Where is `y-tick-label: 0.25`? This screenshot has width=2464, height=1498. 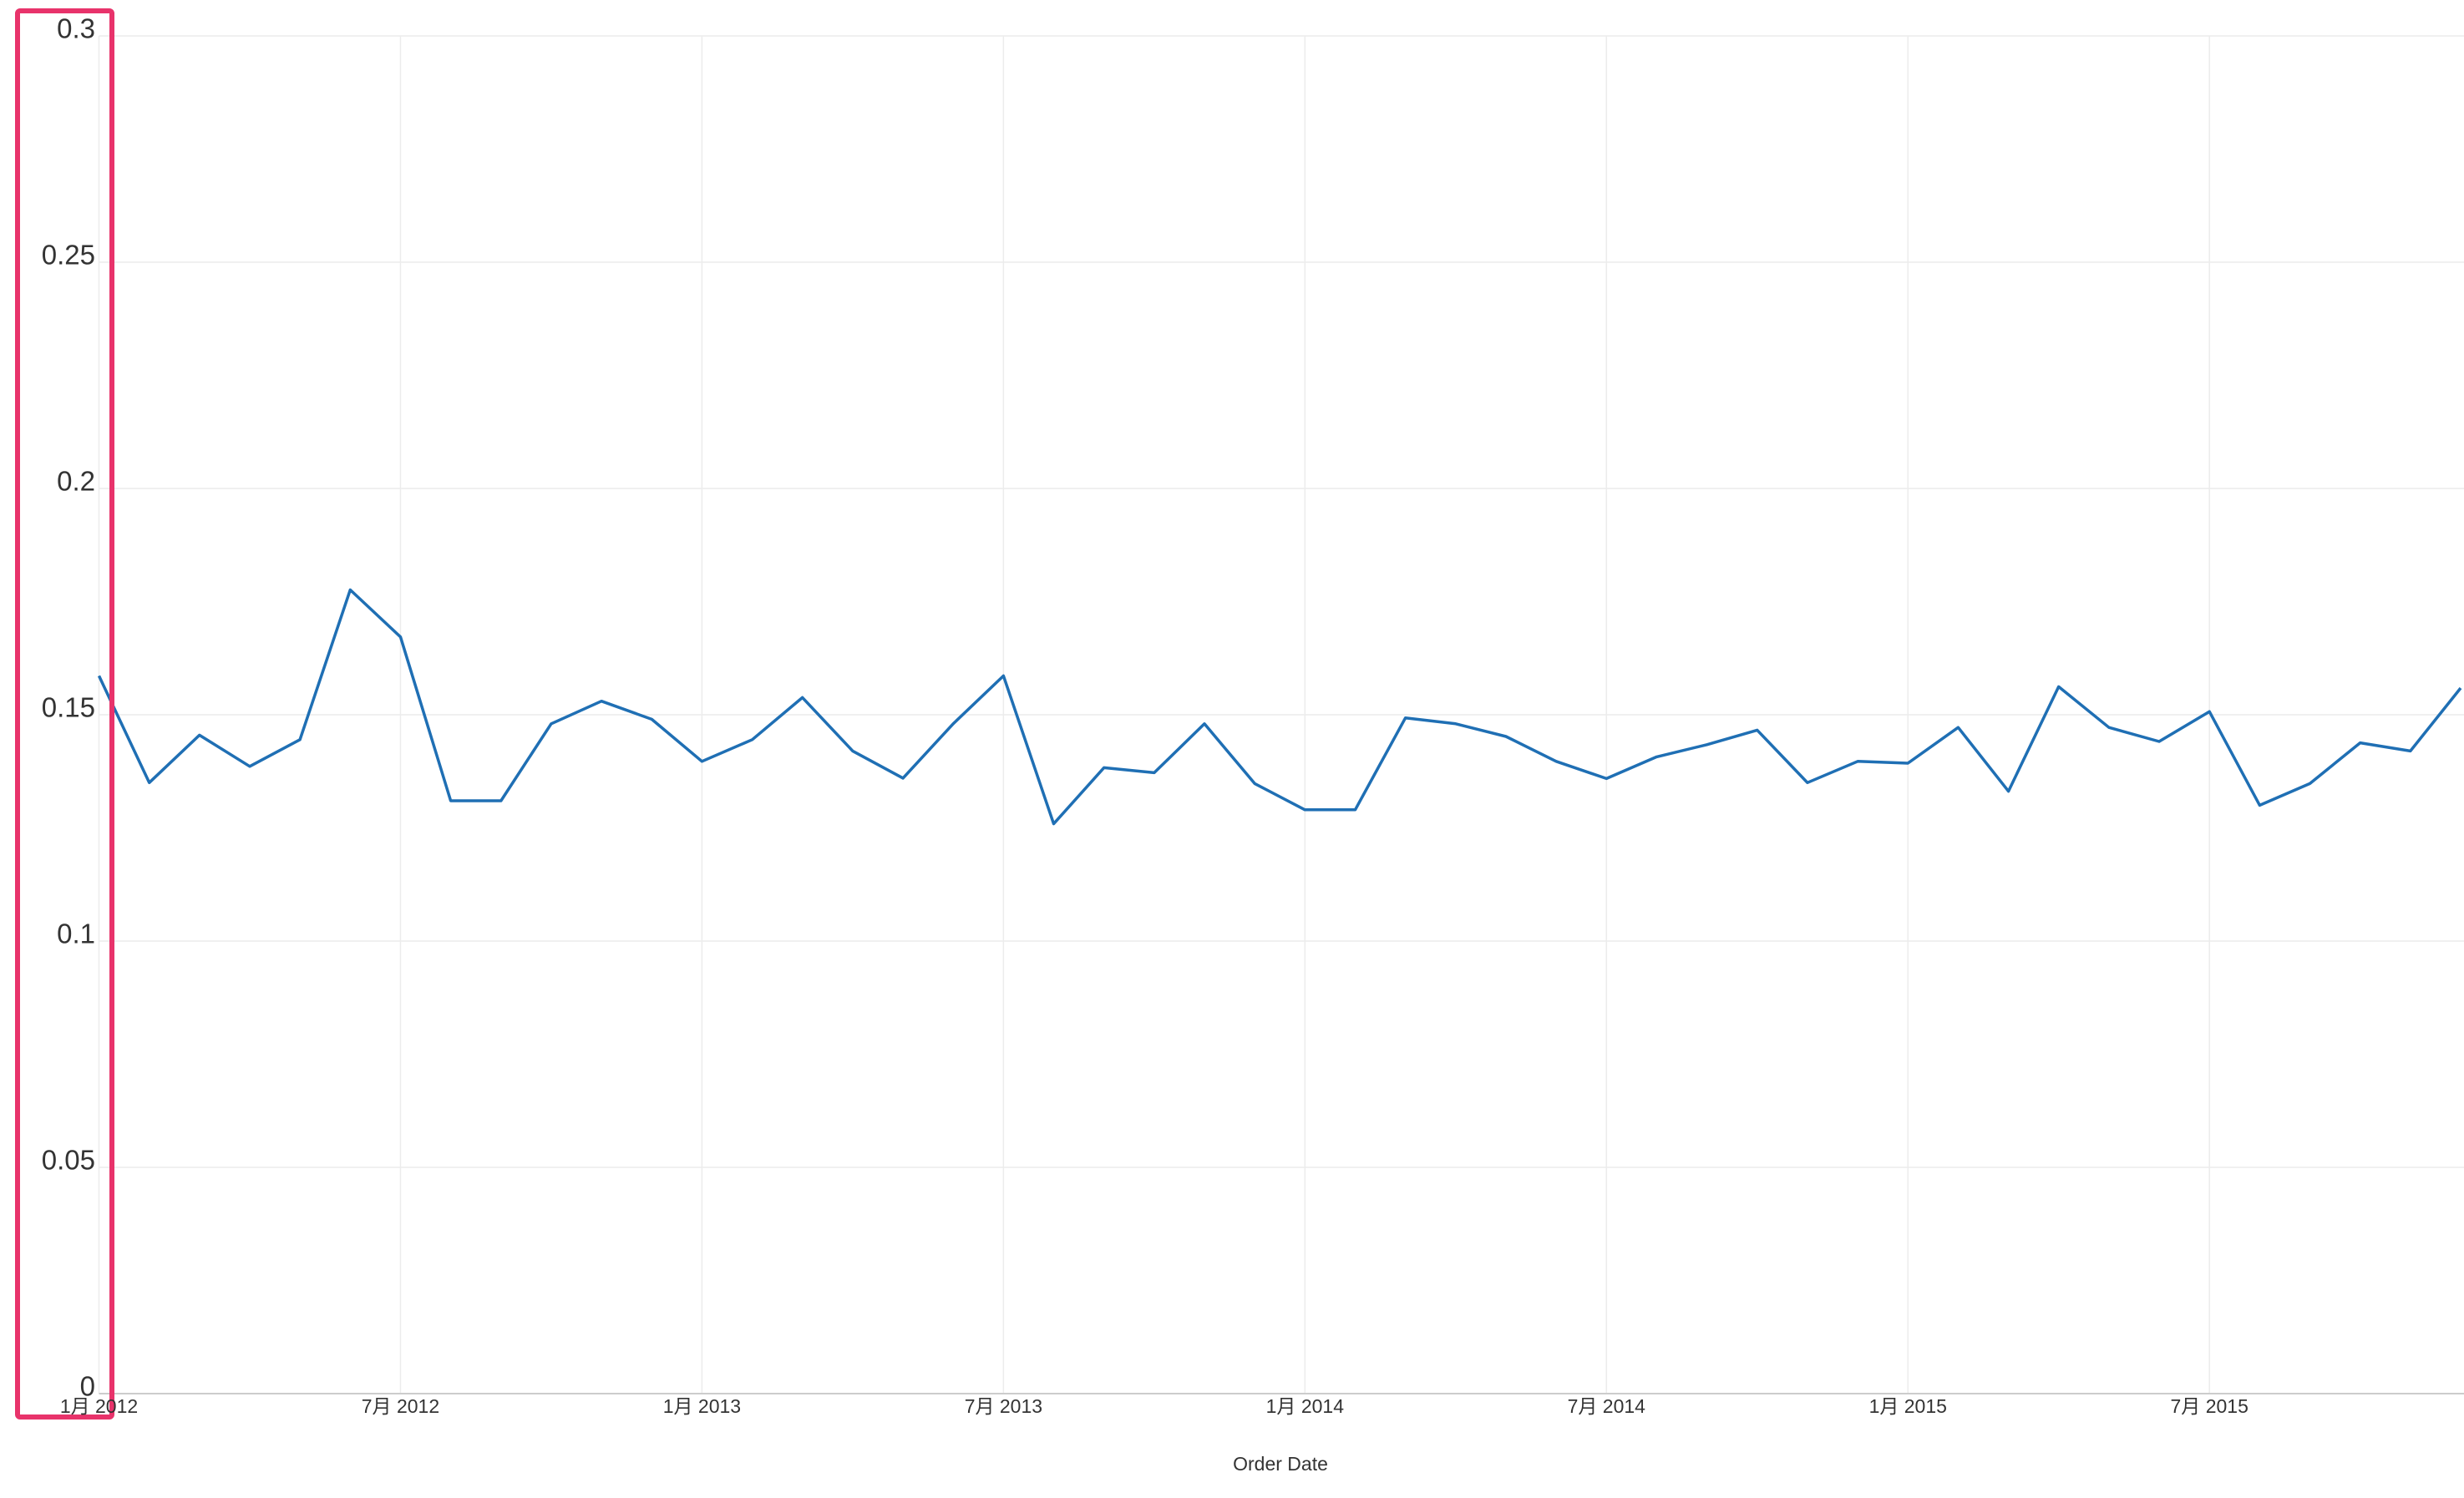 y-tick-label: 0.25 is located at coordinates (69, 255).